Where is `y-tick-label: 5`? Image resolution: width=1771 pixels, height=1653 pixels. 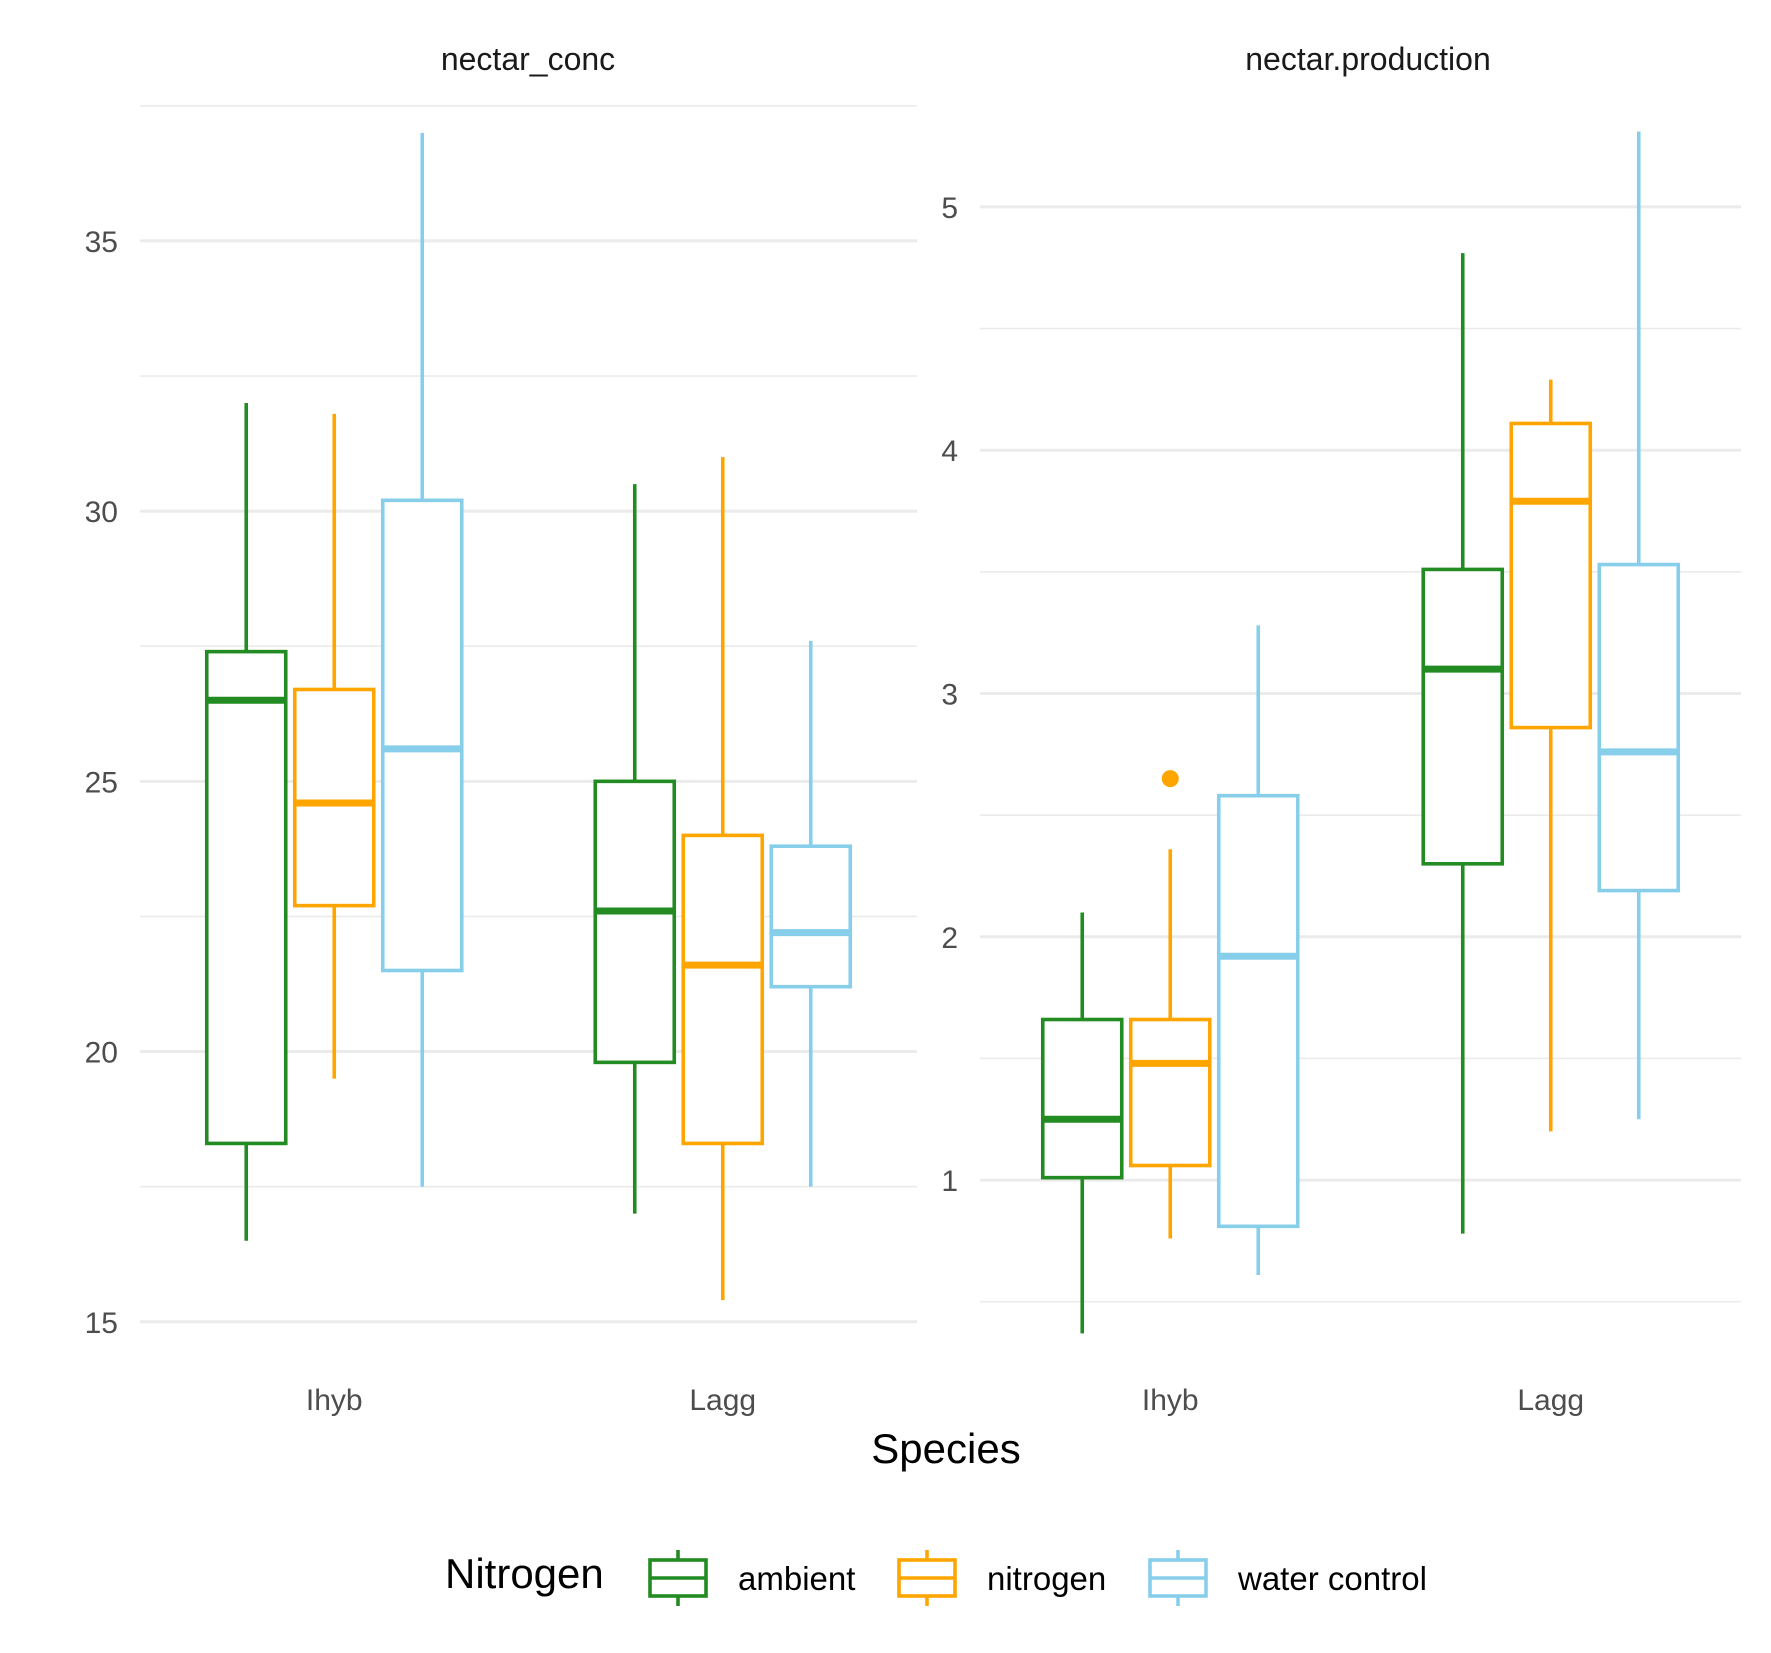 y-tick-label: 5 is located at coordinates (949, 208).